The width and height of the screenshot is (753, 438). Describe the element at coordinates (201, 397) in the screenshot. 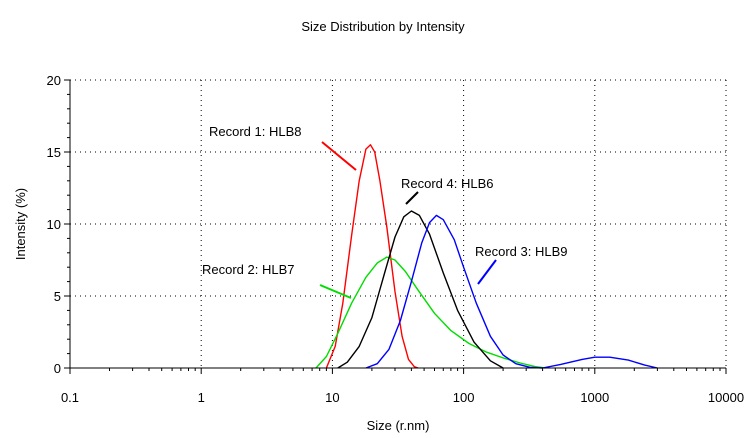

I see `x-tick-label: 1` at that location.